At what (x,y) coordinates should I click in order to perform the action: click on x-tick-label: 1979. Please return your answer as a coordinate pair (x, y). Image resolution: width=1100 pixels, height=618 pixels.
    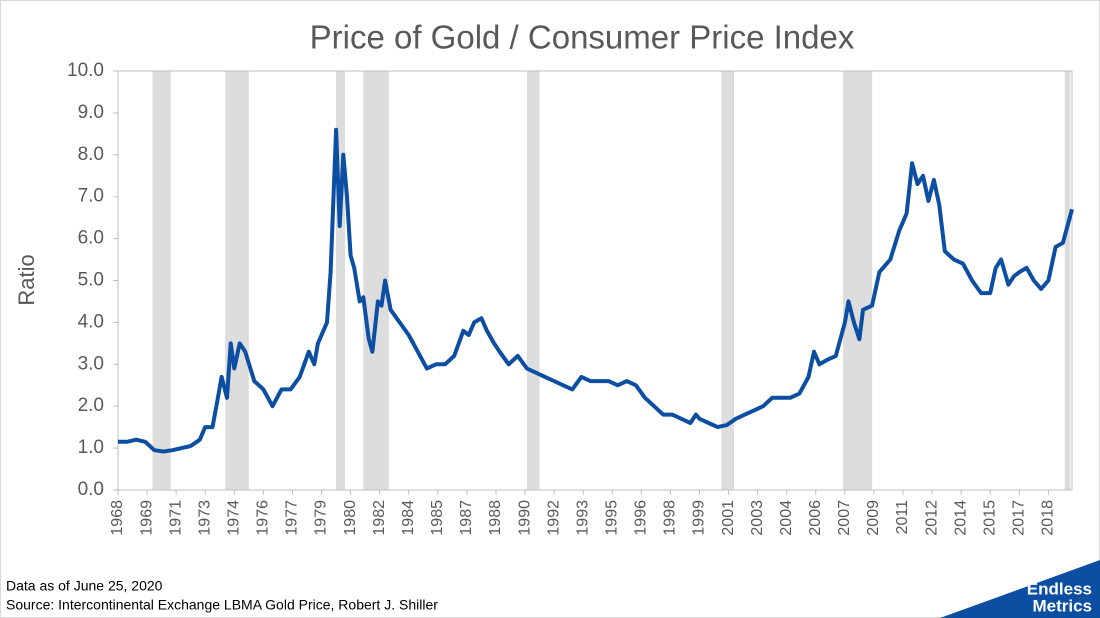
    Looking at the image, I should click on (321, 518).